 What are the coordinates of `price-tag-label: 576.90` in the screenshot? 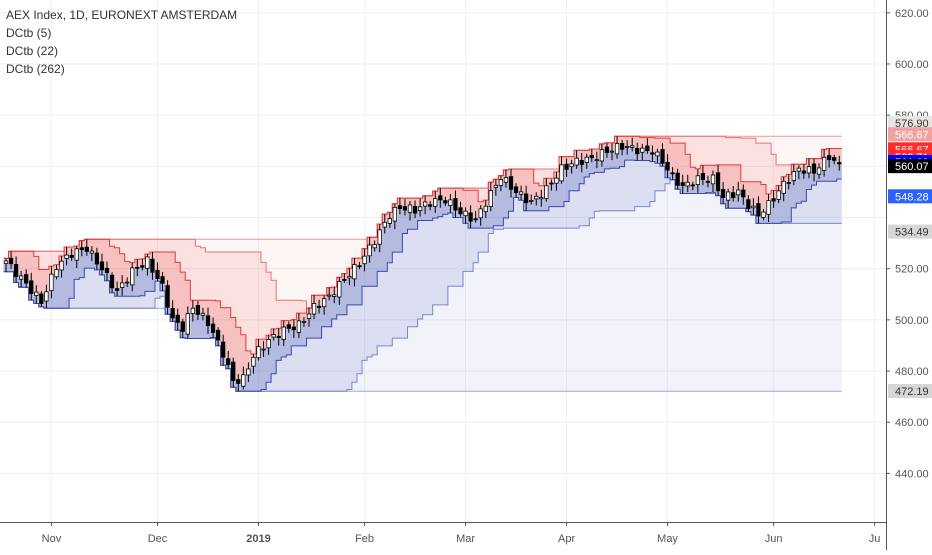 It's located at (912, 124).